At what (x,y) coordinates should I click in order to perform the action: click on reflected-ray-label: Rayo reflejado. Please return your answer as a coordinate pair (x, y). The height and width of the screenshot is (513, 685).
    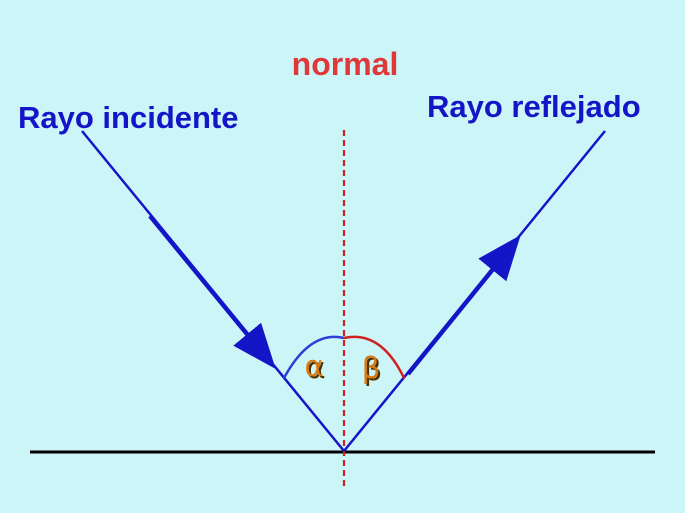
    Looking at the image, I should click on (534, 106).